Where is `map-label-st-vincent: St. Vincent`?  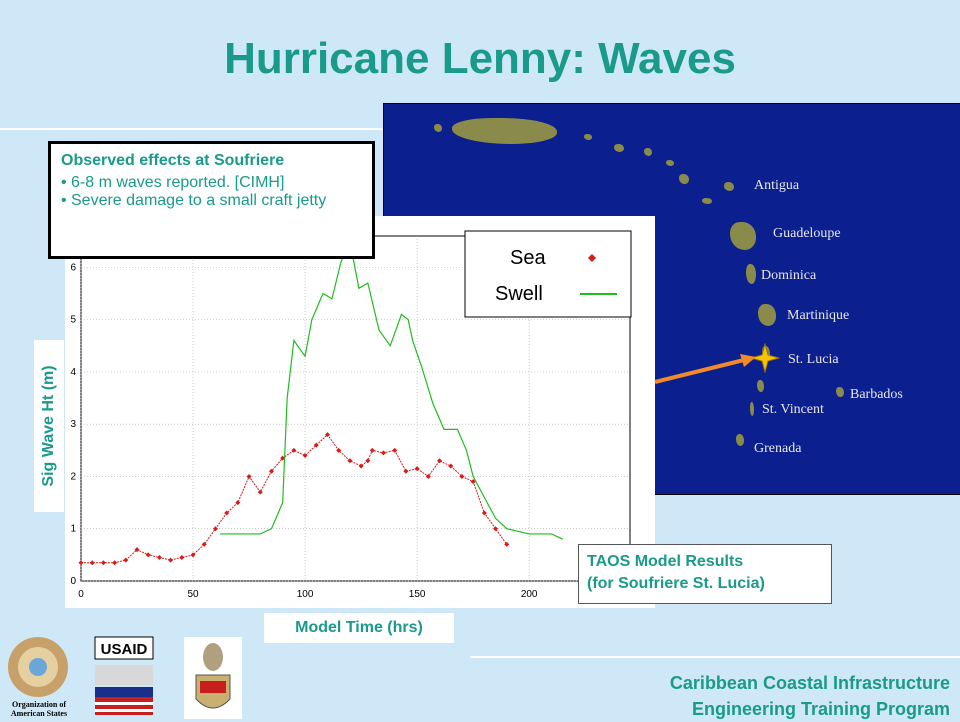
map-label-st-vincent: St. Vincent is located at coordinates (793, 409).